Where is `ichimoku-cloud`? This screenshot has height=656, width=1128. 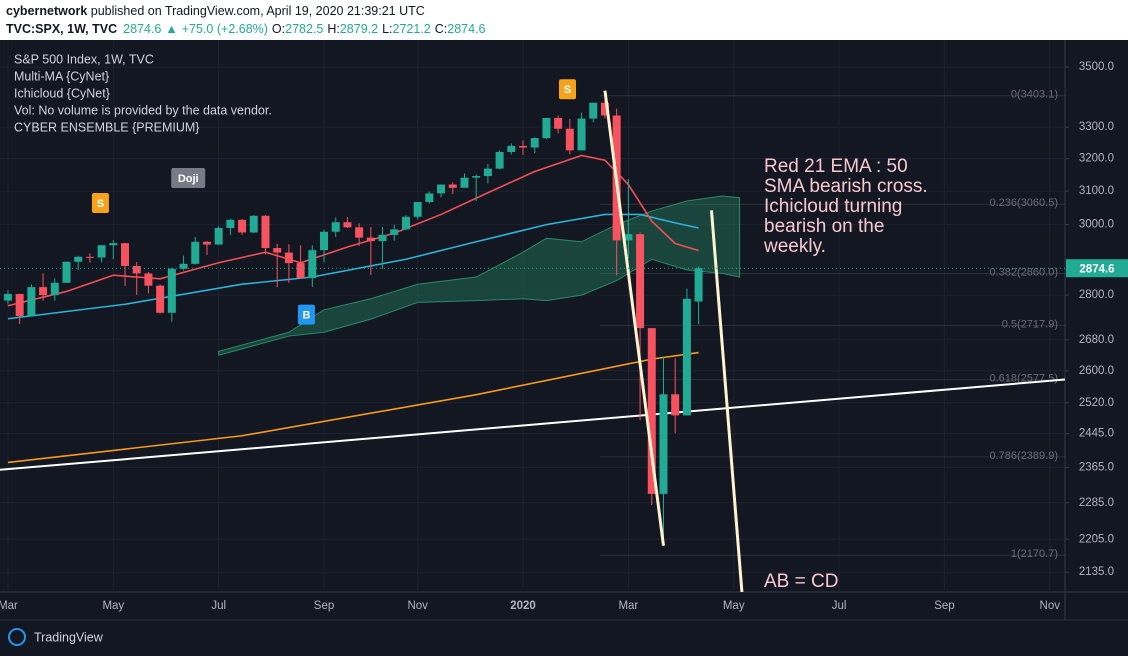 ichimoku-cloud is located at coordinates (479, 275).